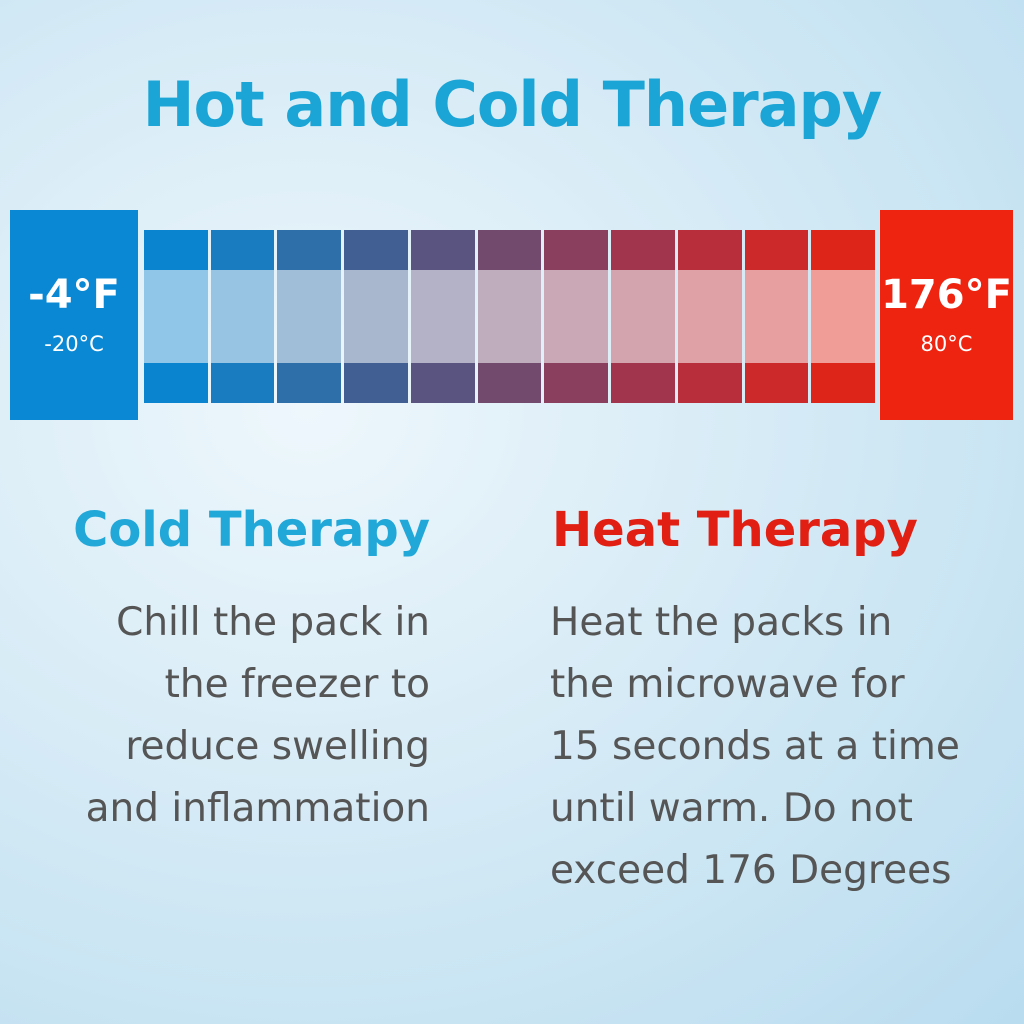 The height and width of the screenshot is (1024, 1024). Describe the element at coordinates (74, 344) in the screenshot. I see `cold-celsius: -20°C` at that location.